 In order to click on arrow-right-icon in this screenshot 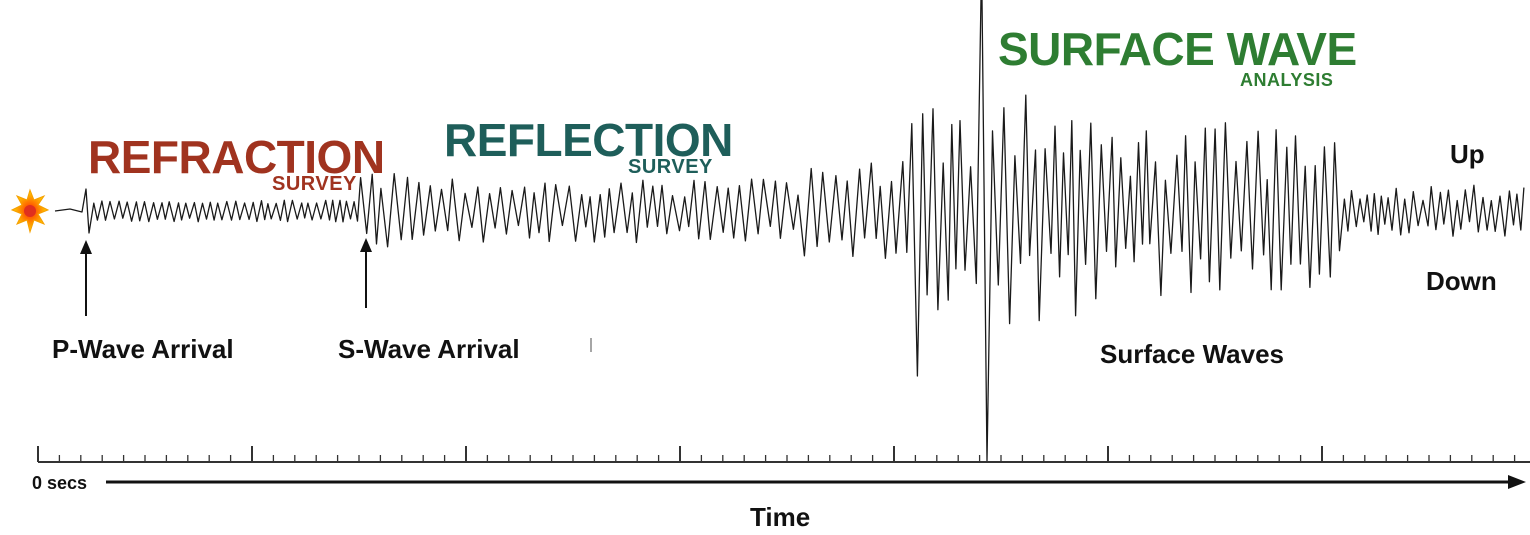, I will do `click(1517, 482)`.